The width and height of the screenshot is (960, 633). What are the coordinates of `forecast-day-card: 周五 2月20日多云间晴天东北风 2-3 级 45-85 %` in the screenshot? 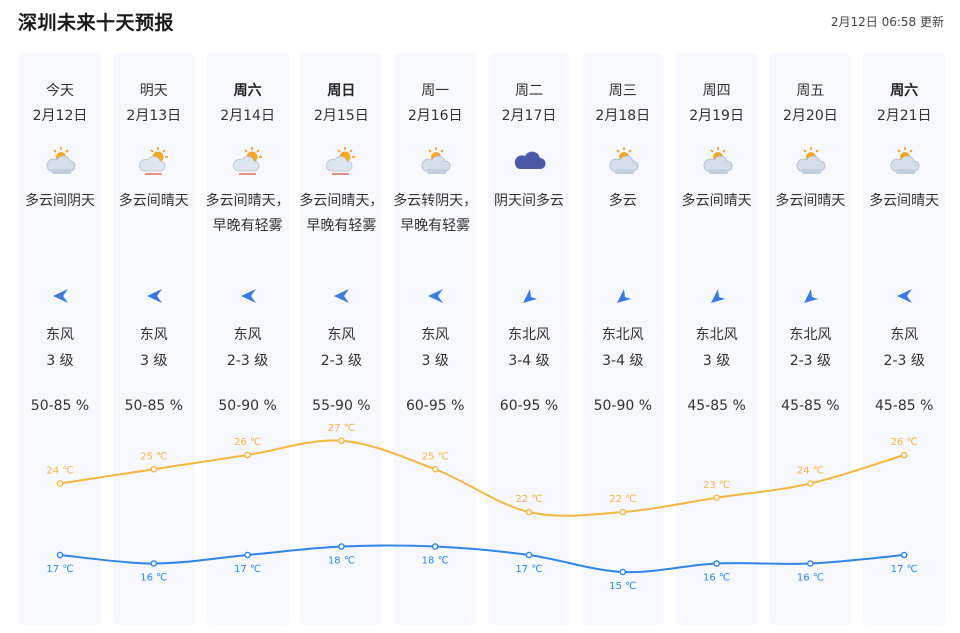 It's located at (810, 339).